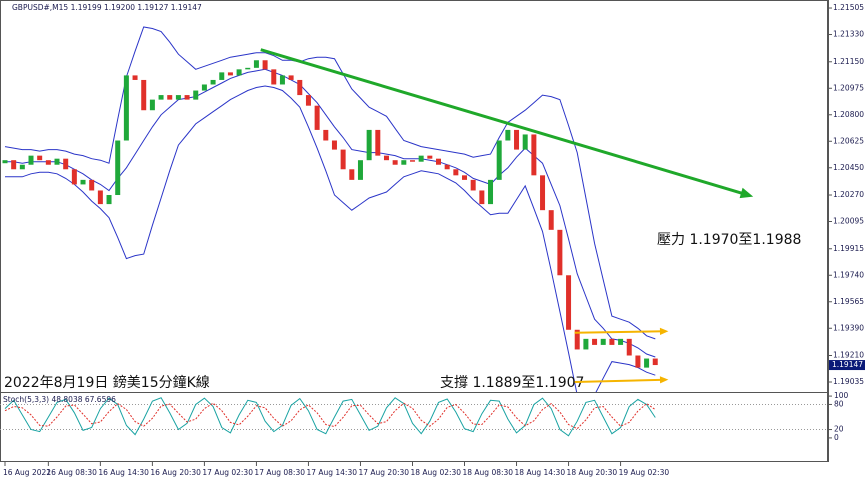  I want to click on x-tick-label: 17 Aug 14:30, so click(331, 472).